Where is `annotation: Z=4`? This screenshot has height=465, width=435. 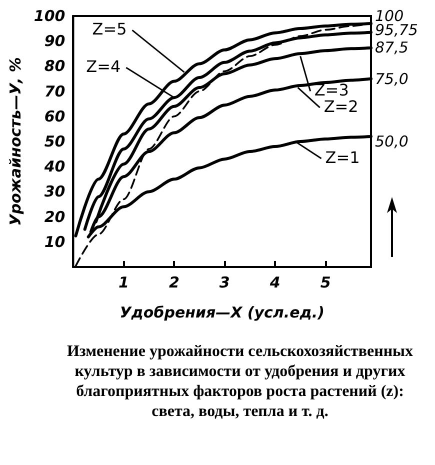 annotation: Z=4 is located at coordinates (103, 66).